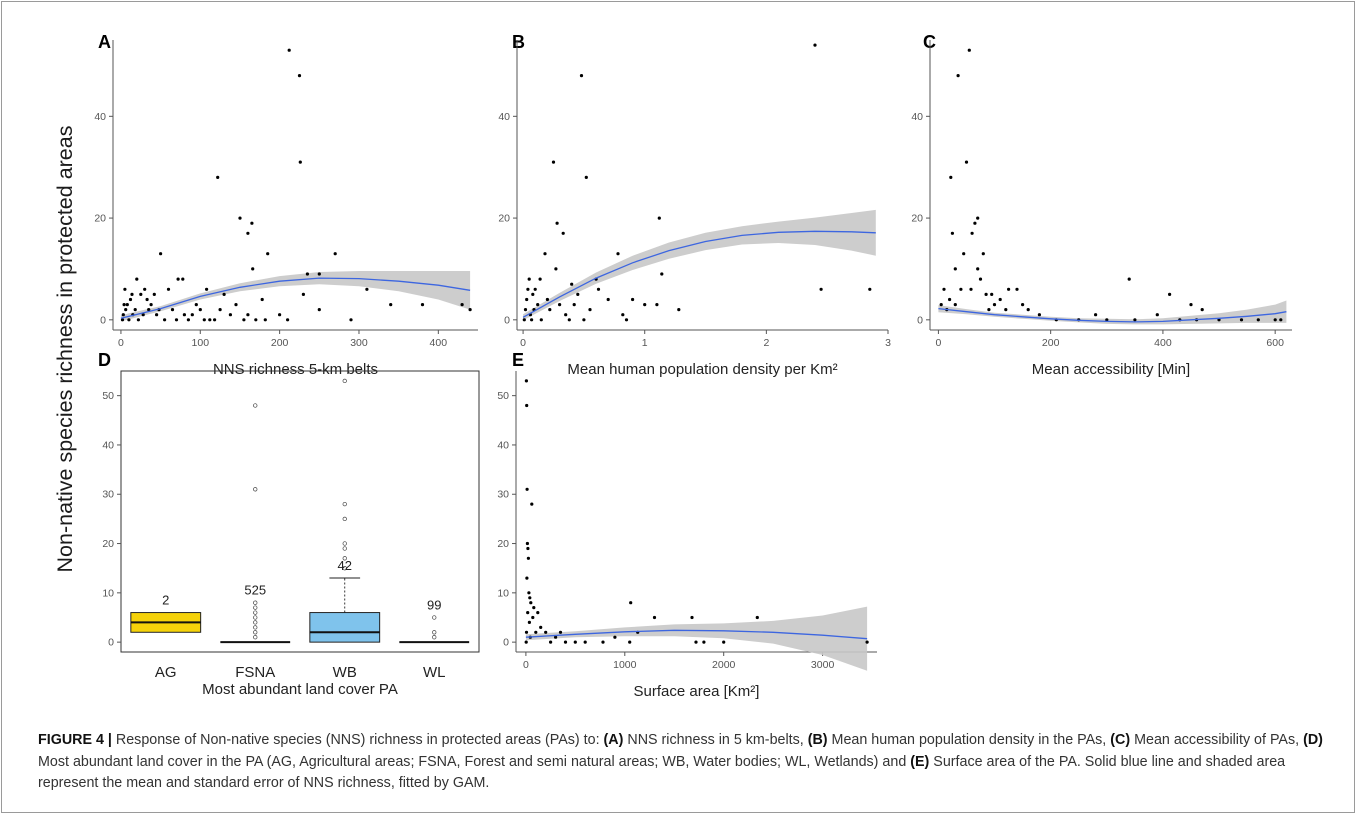 This screenshot has height=816, width=1358. Describe the element at coordinates (434, 604) in the screenshot. I see `group-count-label: 99` at that location.